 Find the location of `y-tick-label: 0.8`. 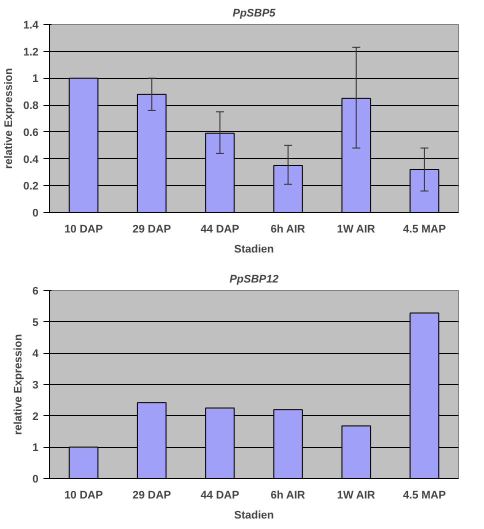

y-tick-label: 0.8 is located at coordinates (31, 106).